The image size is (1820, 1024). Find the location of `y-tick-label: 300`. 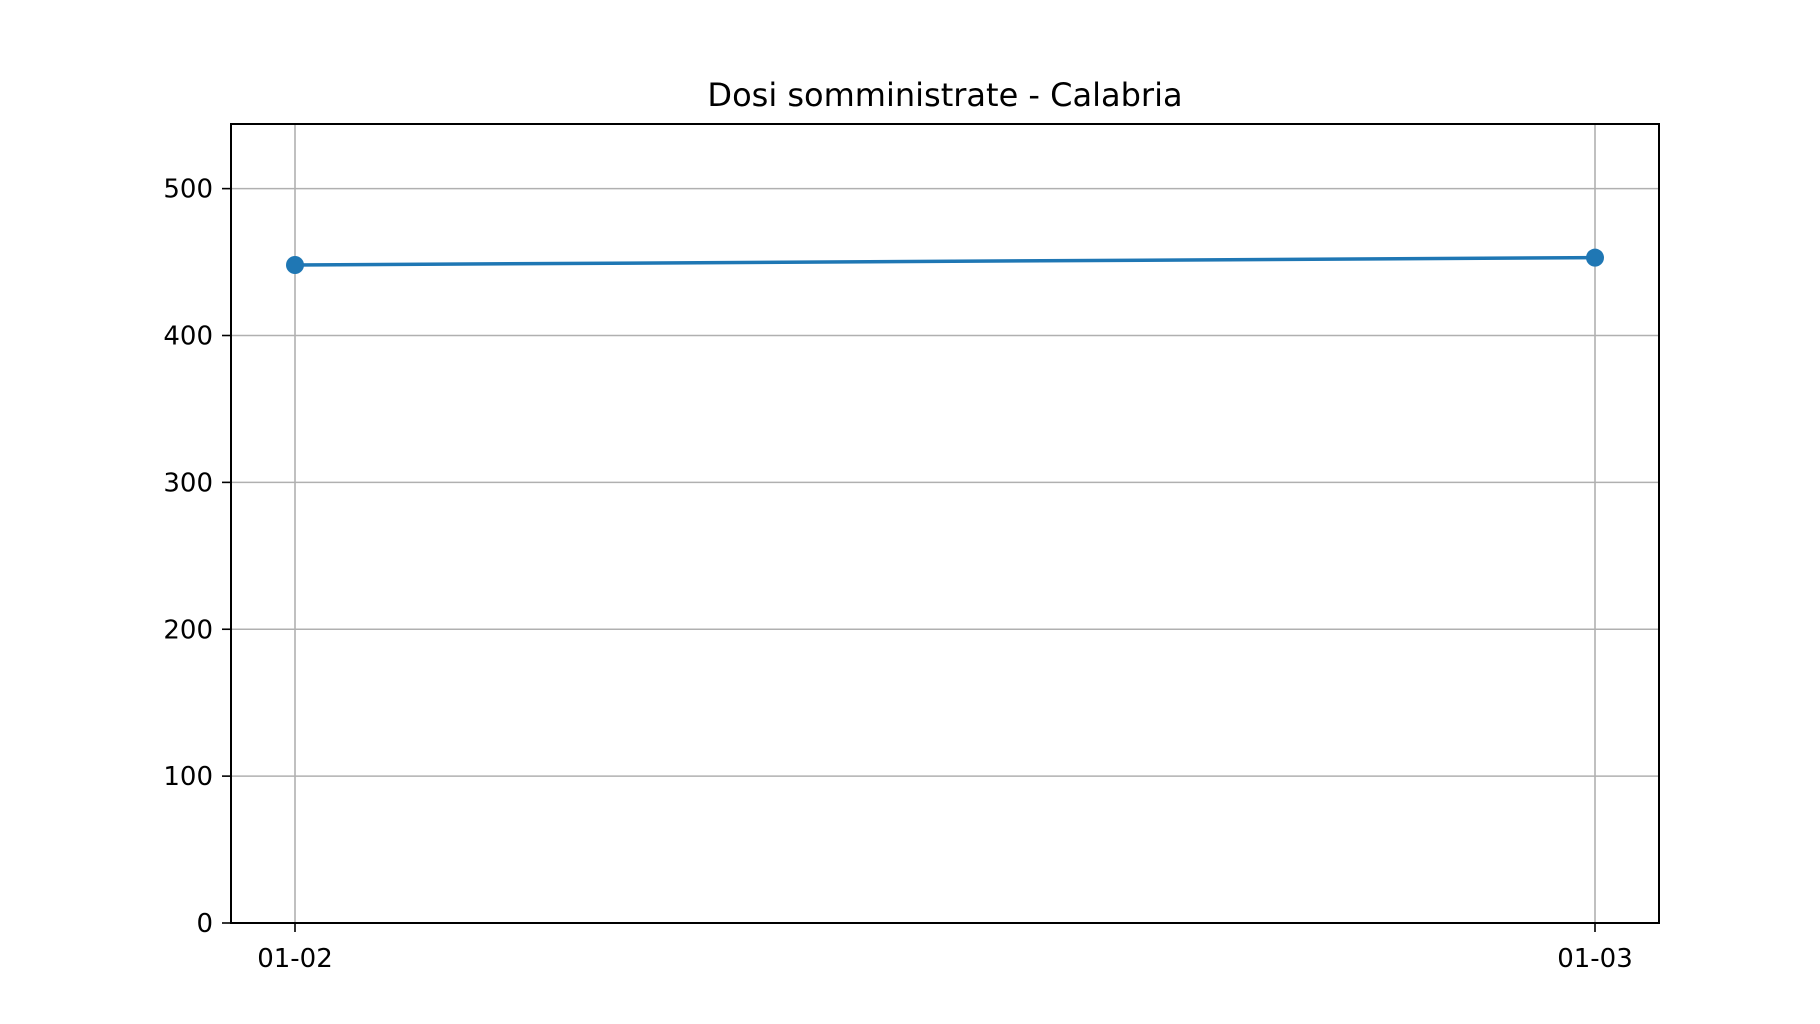

y-tick-label: 300 is located at coordinates (188, 483).